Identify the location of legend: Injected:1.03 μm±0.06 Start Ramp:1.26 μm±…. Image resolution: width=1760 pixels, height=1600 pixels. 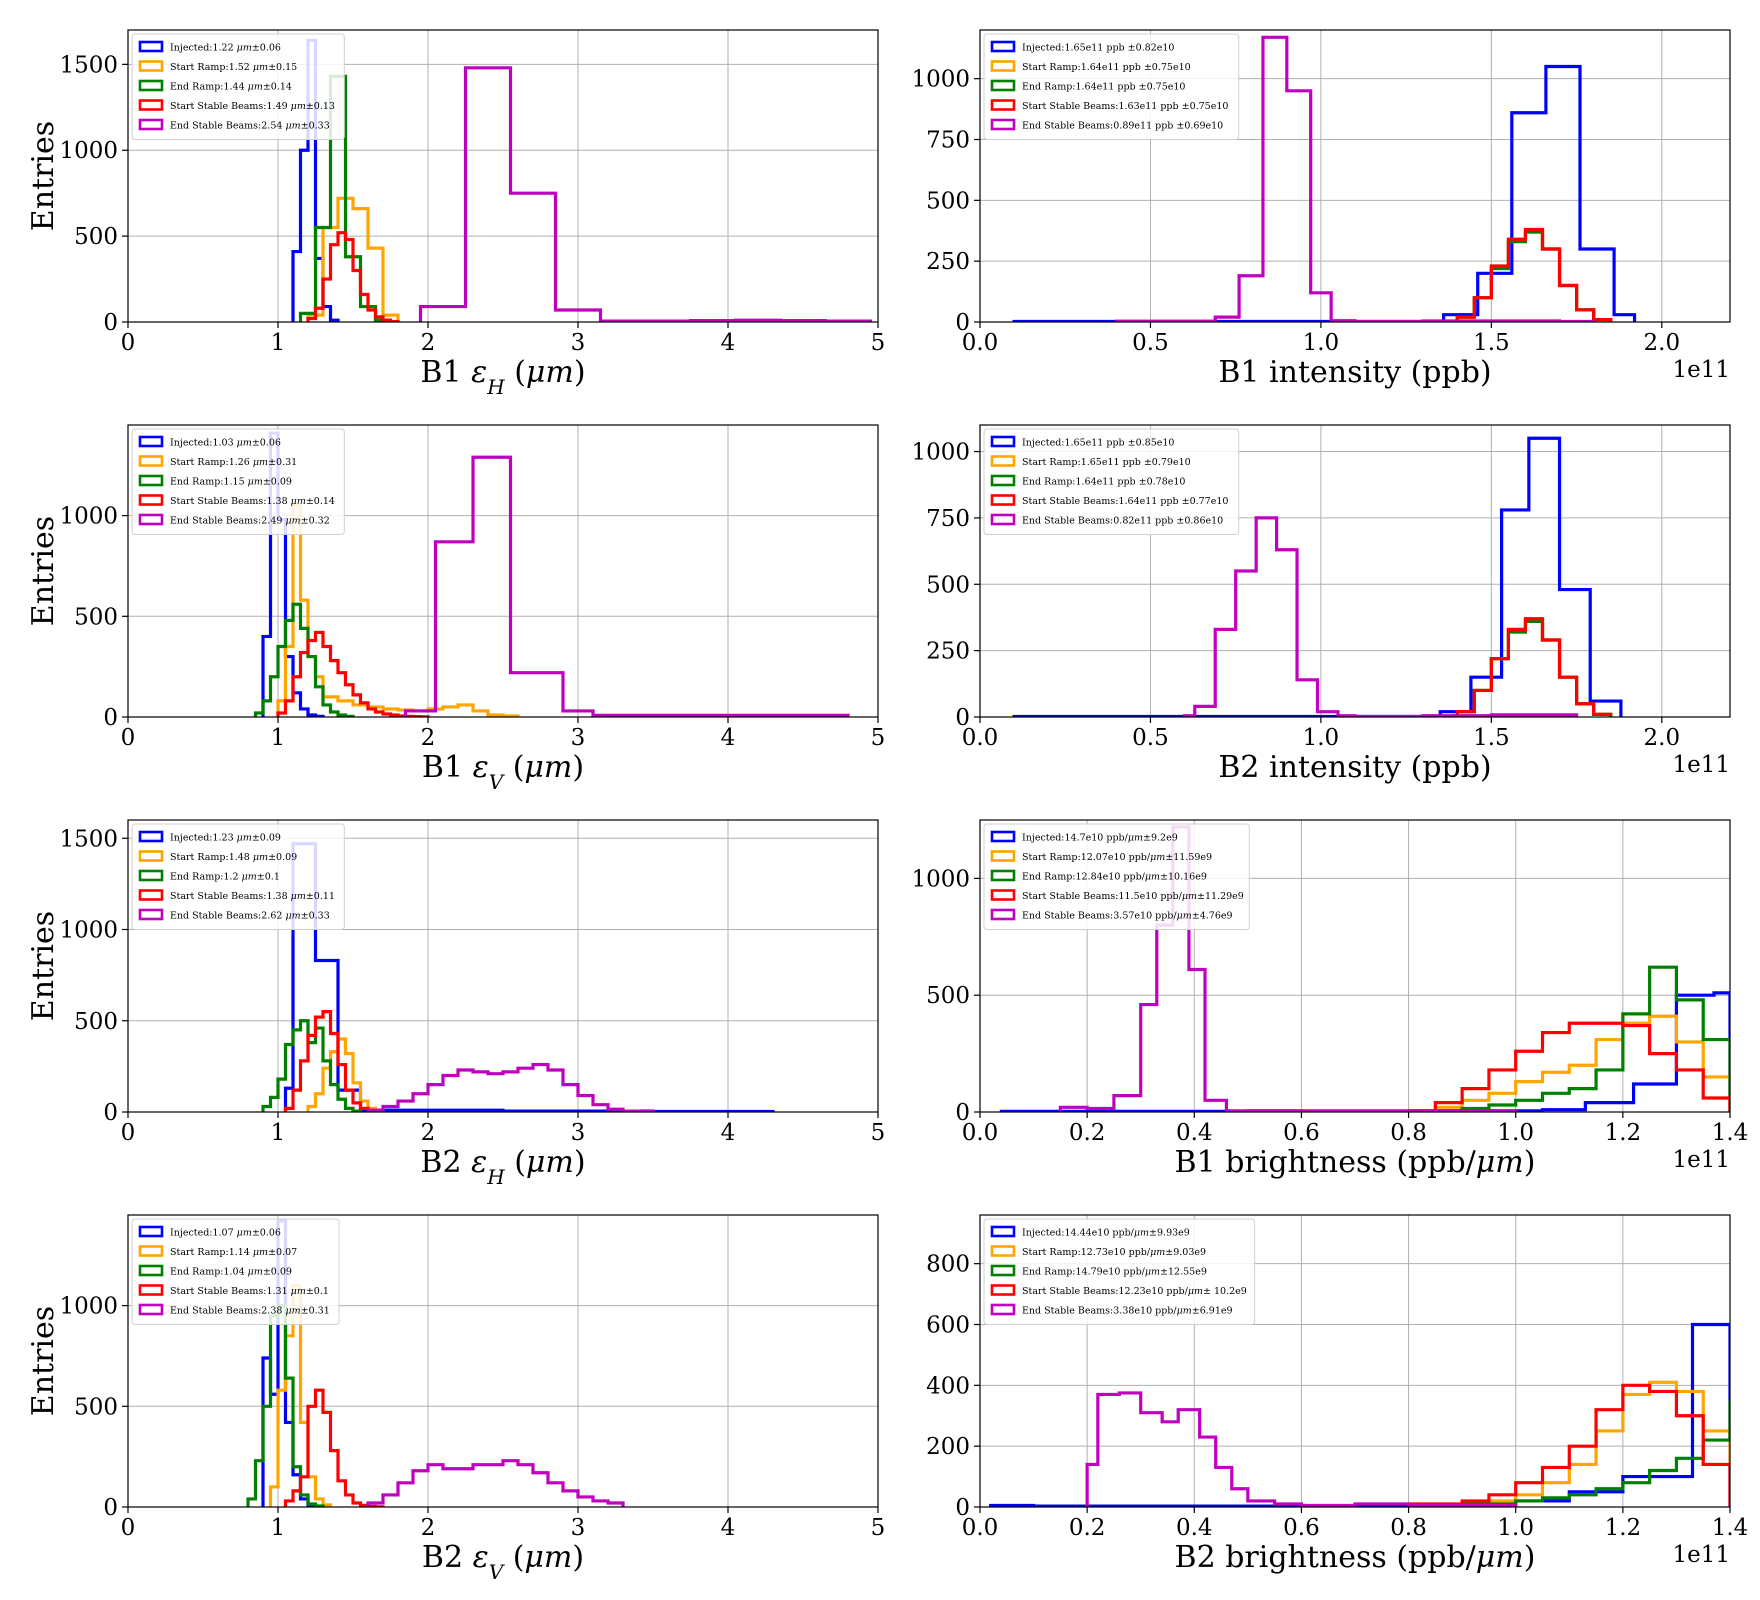
(238, 481).